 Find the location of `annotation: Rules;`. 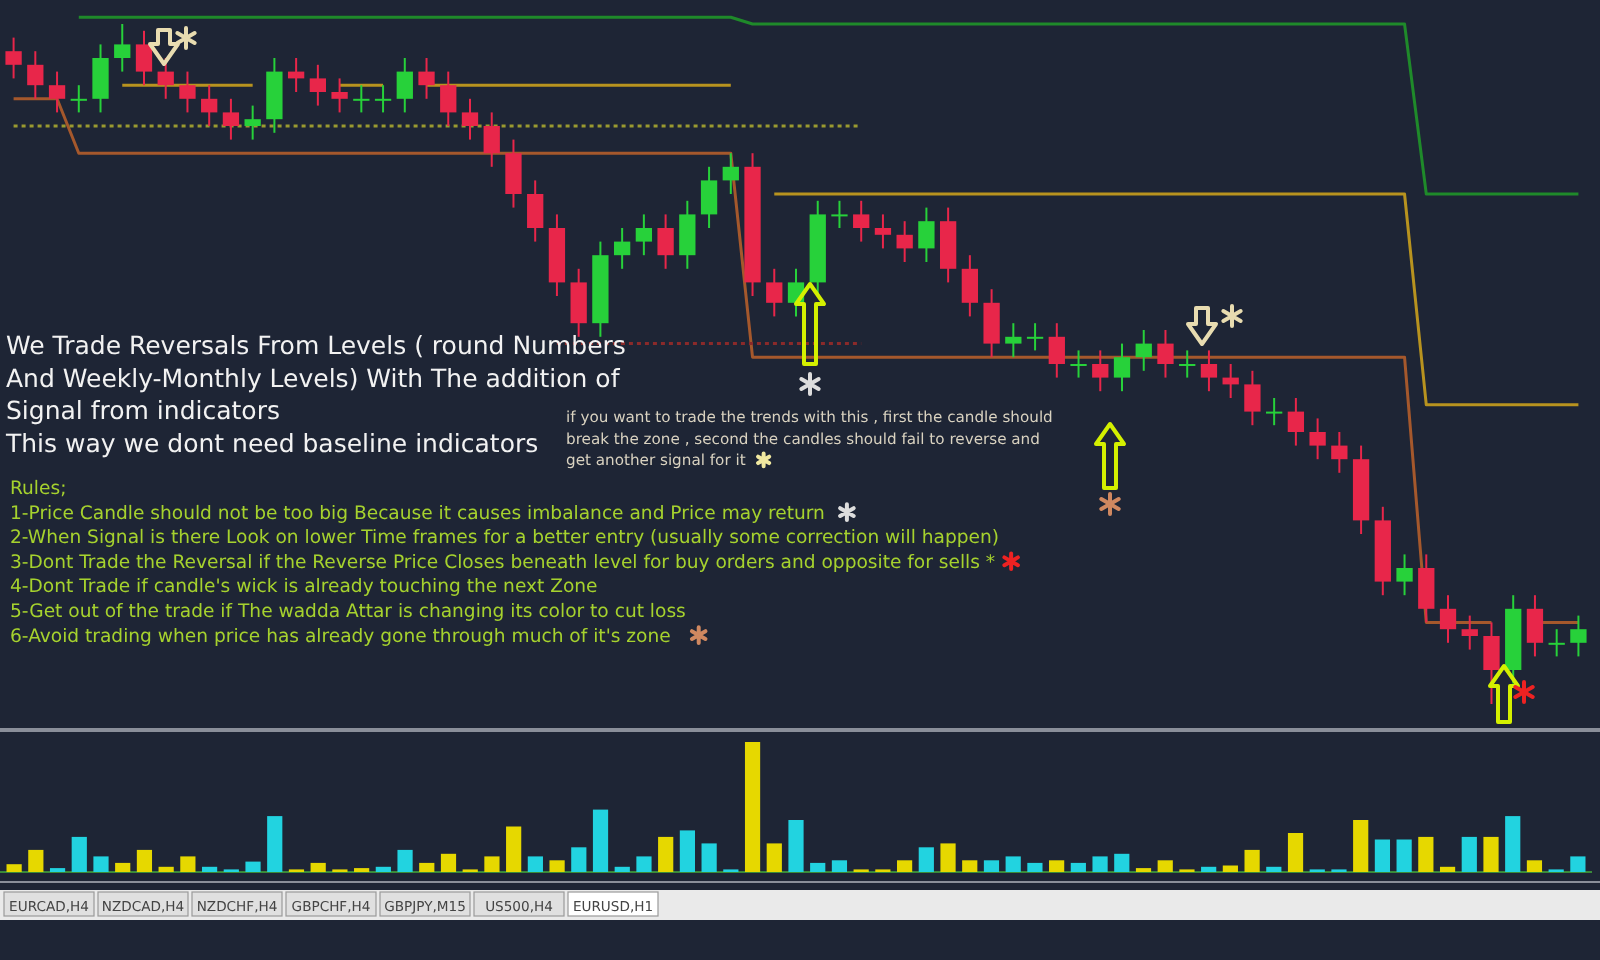

annotation: Rules; is located at coordinates (38, 489).